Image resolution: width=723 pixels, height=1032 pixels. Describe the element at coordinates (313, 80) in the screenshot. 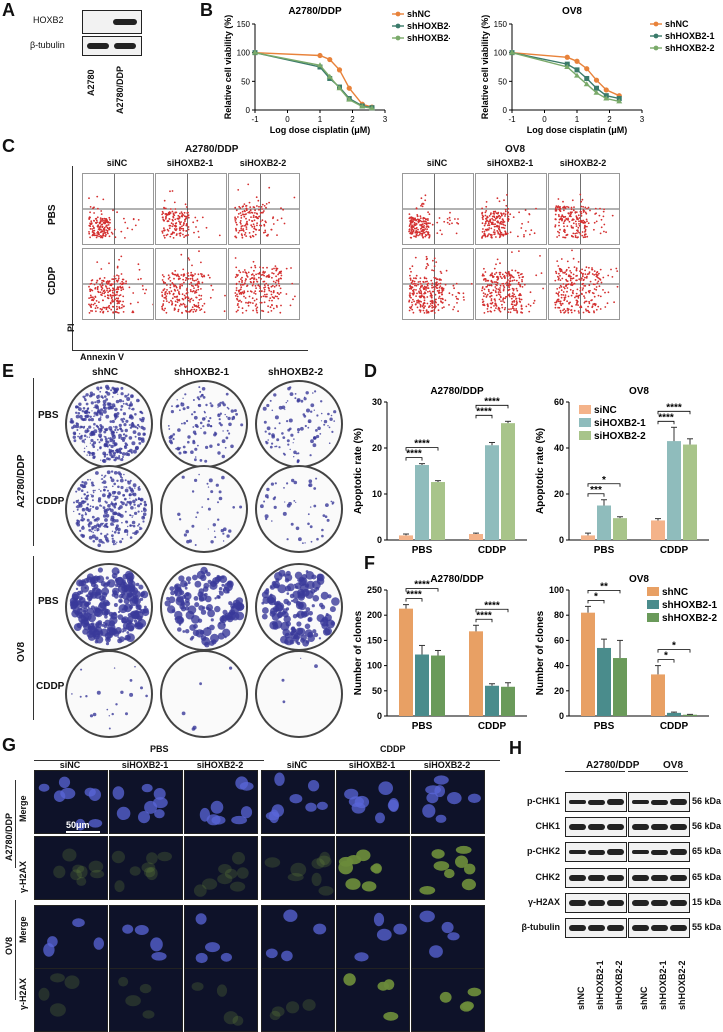

I see `series-line` at that location.